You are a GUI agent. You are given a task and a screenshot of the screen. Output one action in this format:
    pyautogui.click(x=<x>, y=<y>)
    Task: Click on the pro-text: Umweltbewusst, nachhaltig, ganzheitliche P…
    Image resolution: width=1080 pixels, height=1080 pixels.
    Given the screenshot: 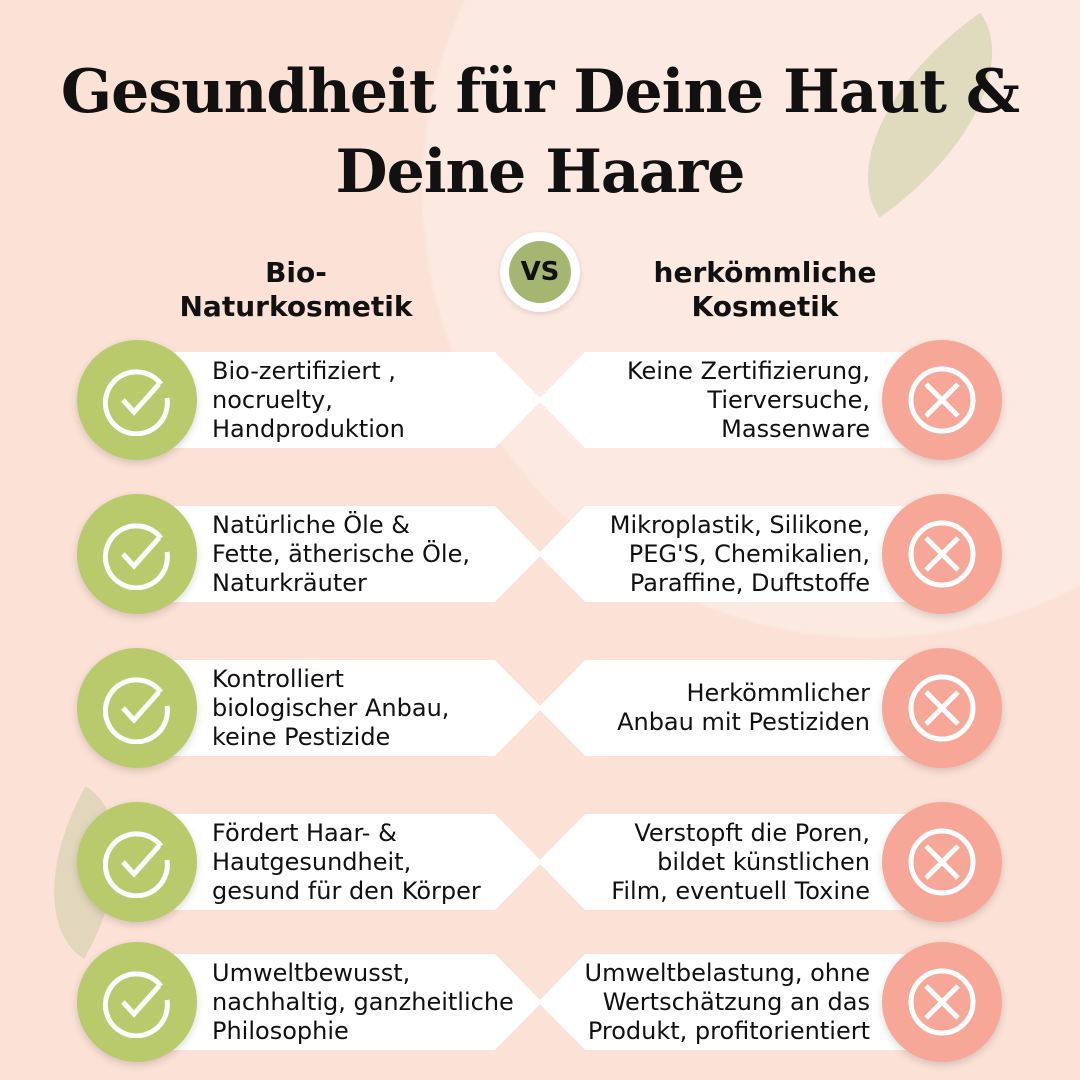 What is the action you would take?
    pyautogui.click(x=363, y=1002)
    